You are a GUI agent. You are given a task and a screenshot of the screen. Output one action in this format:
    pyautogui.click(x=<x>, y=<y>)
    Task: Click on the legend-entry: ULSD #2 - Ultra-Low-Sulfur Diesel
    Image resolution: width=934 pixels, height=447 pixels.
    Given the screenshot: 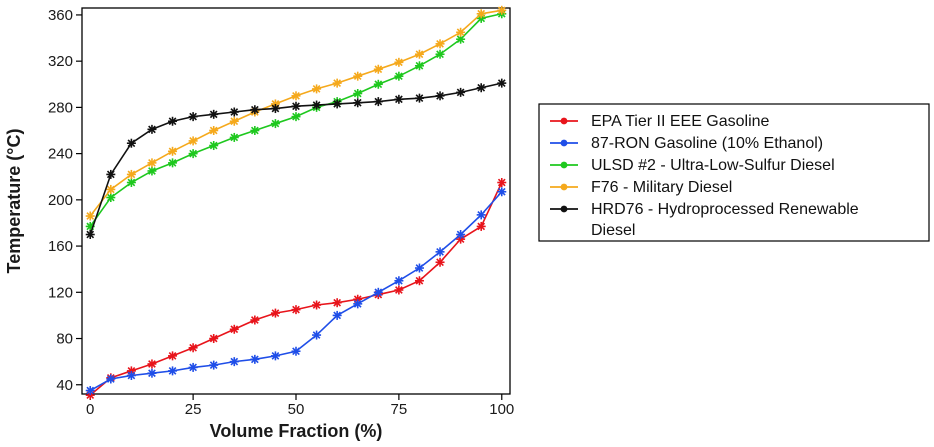 What is the action you would take?
    pyautogui.click(x=692, y=165)
    